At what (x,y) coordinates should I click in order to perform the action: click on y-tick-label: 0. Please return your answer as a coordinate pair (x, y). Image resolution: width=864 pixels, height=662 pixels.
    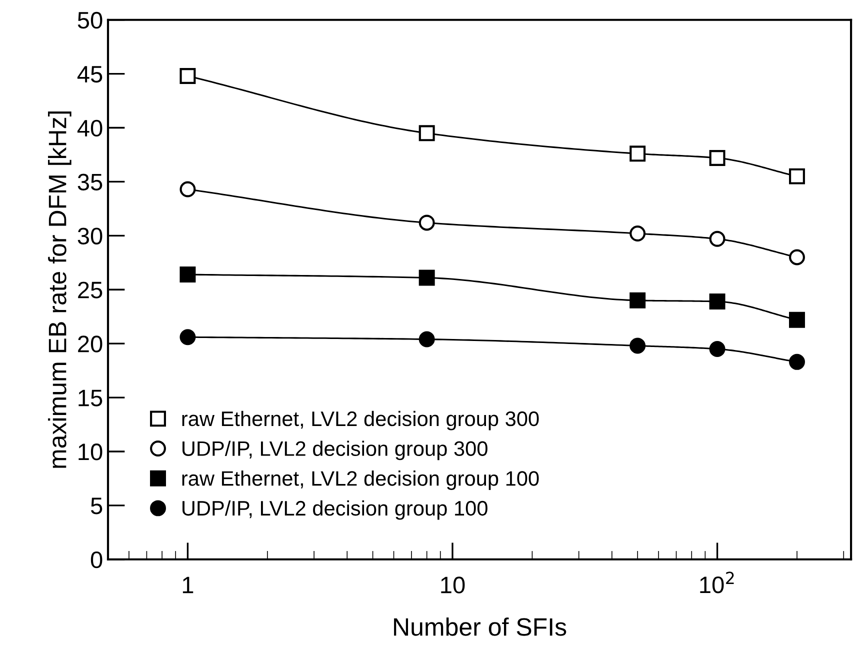
    Looking at the image, I should click on (96, 559).